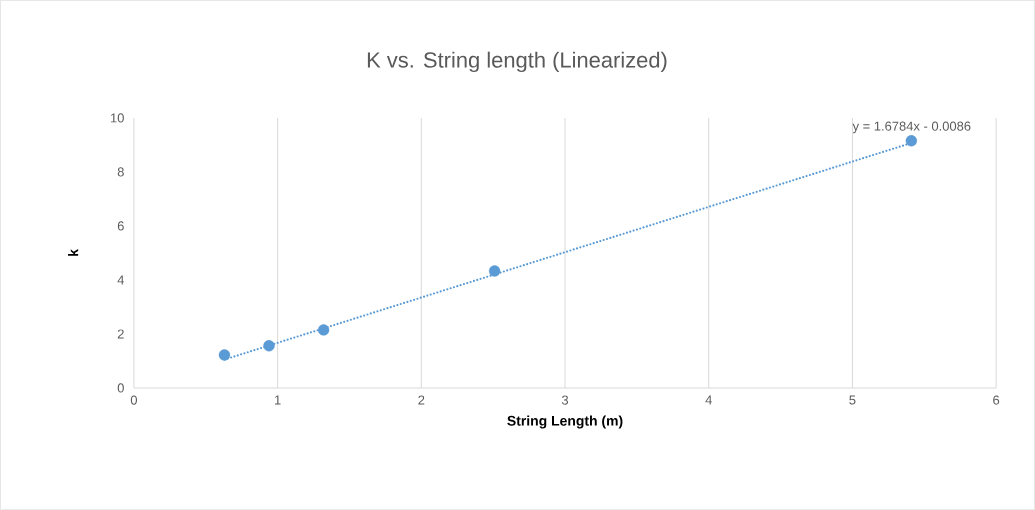 This screenshot has height=510, width=1035. I want to click on y-tick-label: 4, so click(121, 280).